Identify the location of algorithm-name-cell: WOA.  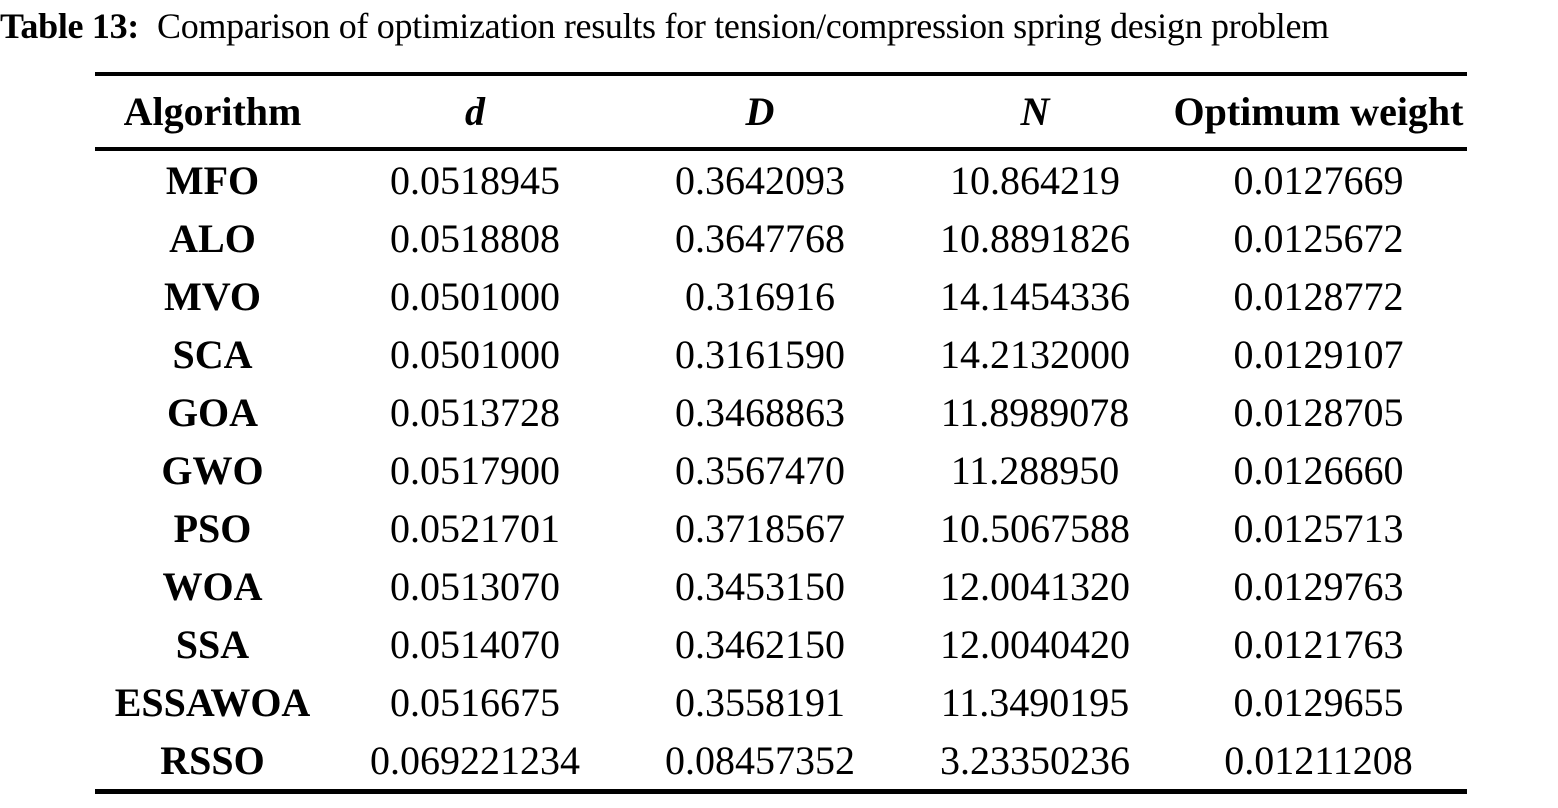
(212, 586).